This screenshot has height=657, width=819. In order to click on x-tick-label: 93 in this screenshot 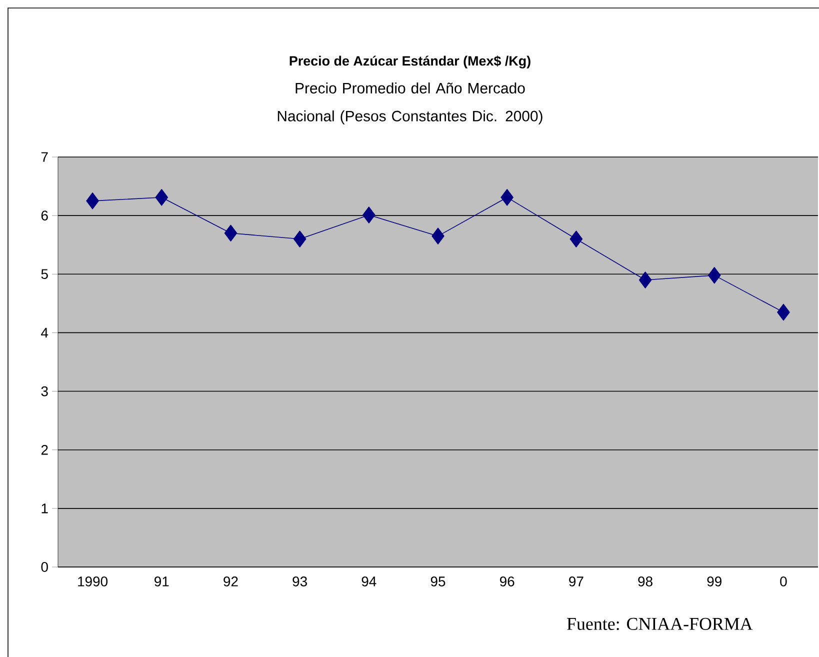, I will do `click(299, 581)`.